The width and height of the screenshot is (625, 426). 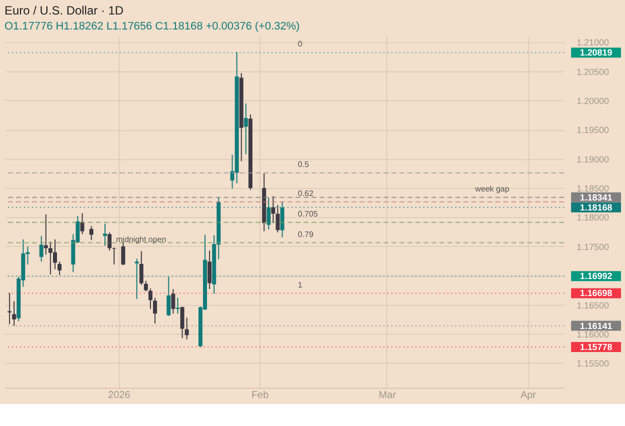 What do you see at coordinates (596, 53) in the screenshot?
I see `ref-line-label: 1.20819` at bounding box center [596, 53].